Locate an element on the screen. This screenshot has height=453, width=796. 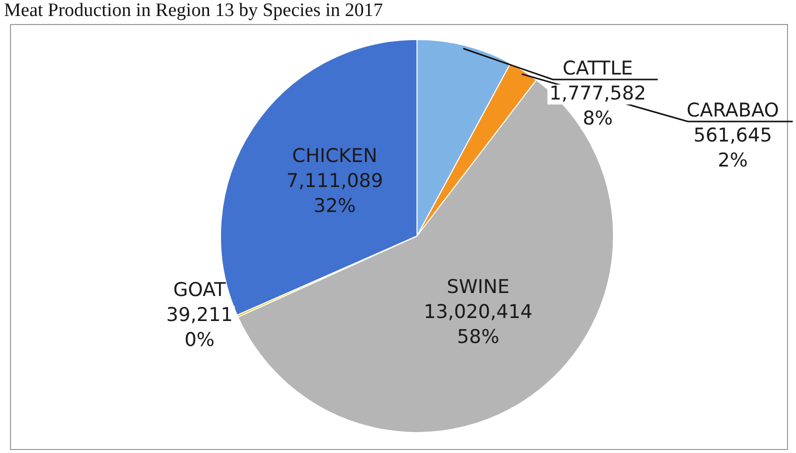
data-label: 561,645 2% is located at coordinates (732, 148).